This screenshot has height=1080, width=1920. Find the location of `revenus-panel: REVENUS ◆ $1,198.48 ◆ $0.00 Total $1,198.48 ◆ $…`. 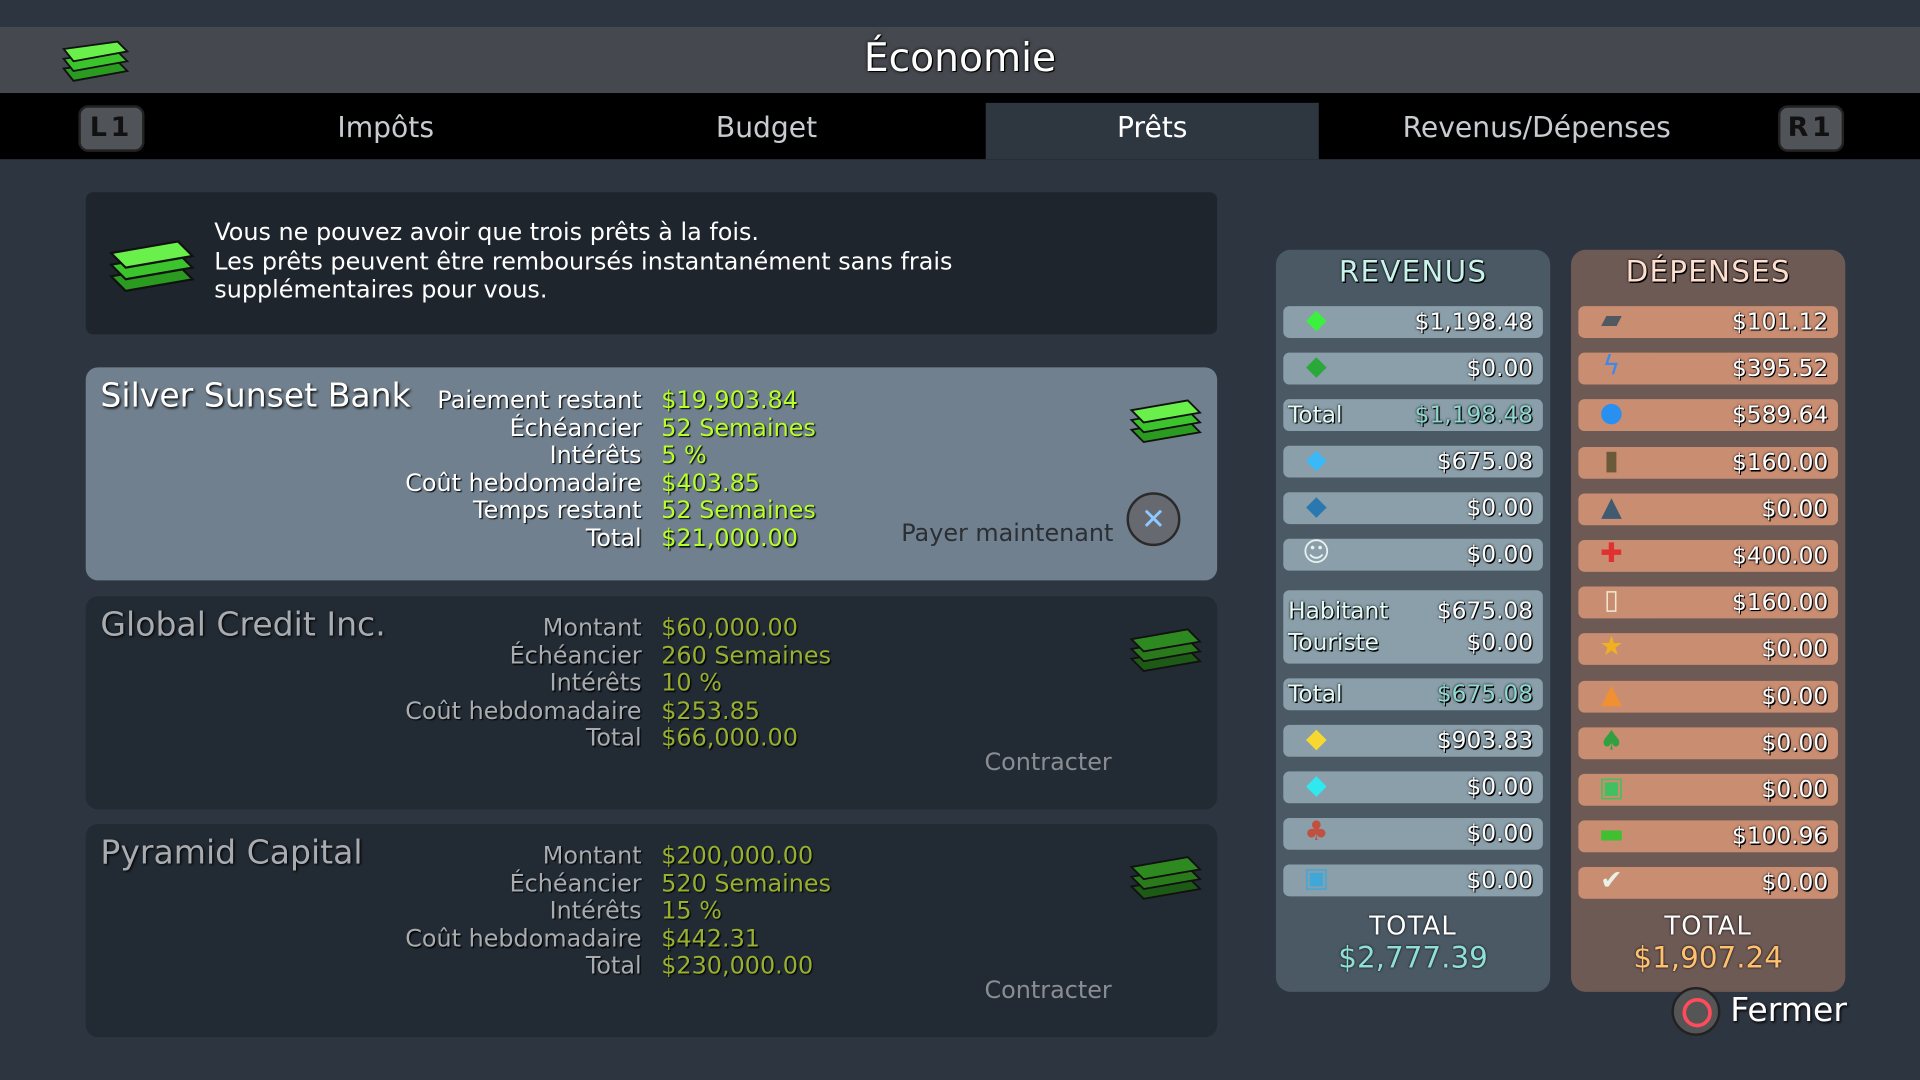

revenus-panel: REVENUS ◆ $1,198.48 ◆ $0.00 Total $1,198.48 ◆ $… is located at coordinates (1413, 620).